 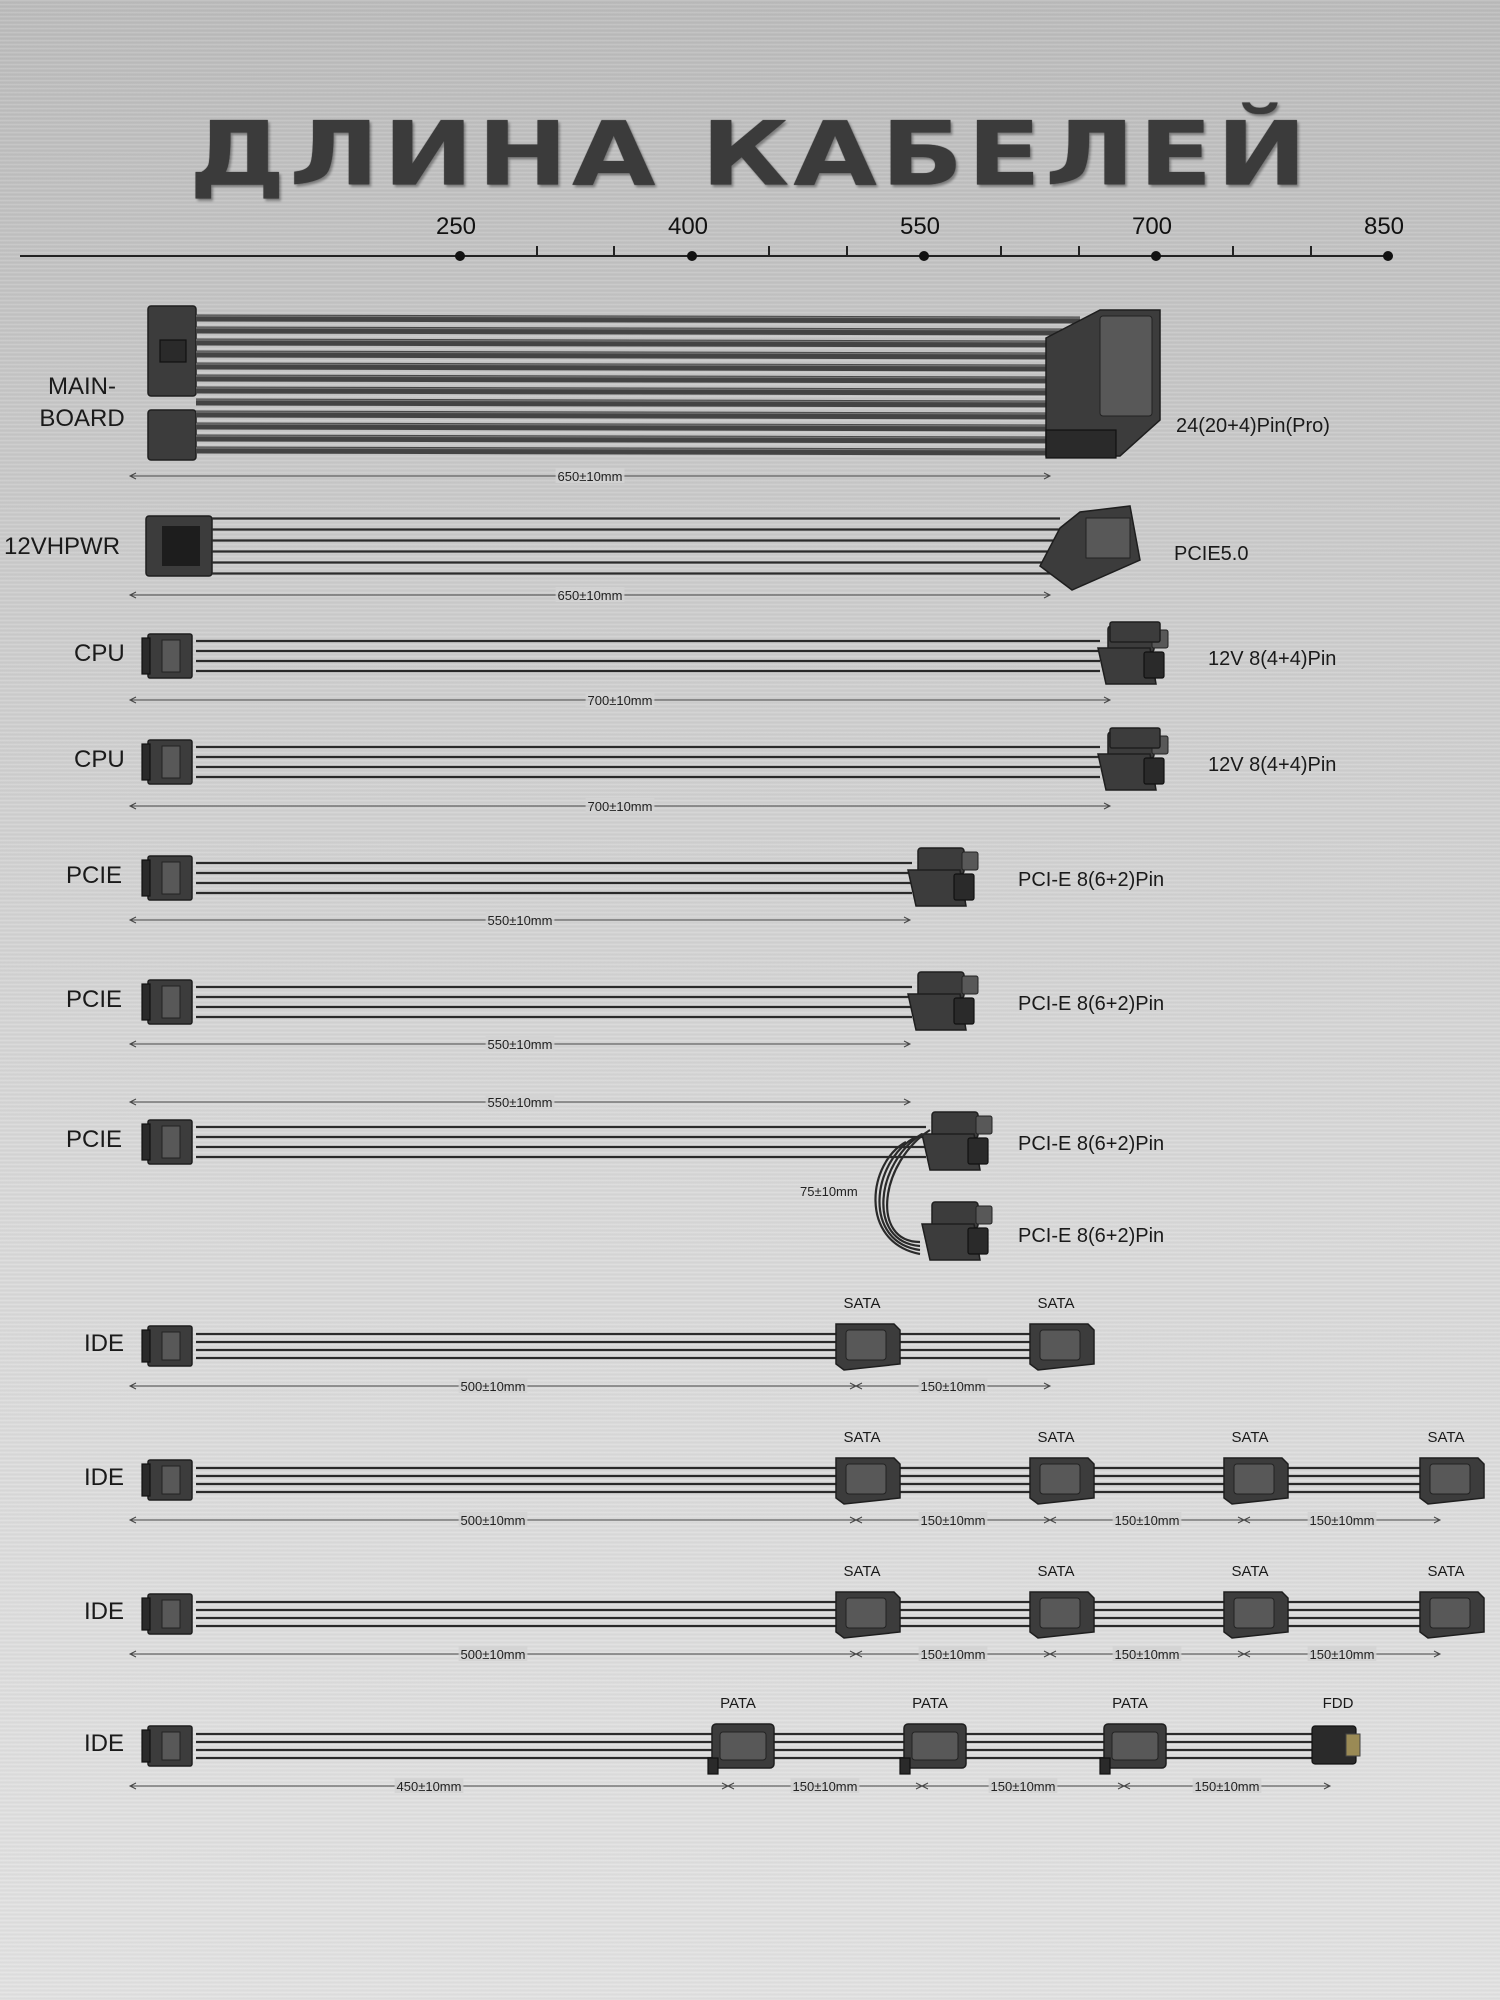 I want to click on page-title: ДЛИНА КАБЕЛЕЙ, so click(x=750, y=154).